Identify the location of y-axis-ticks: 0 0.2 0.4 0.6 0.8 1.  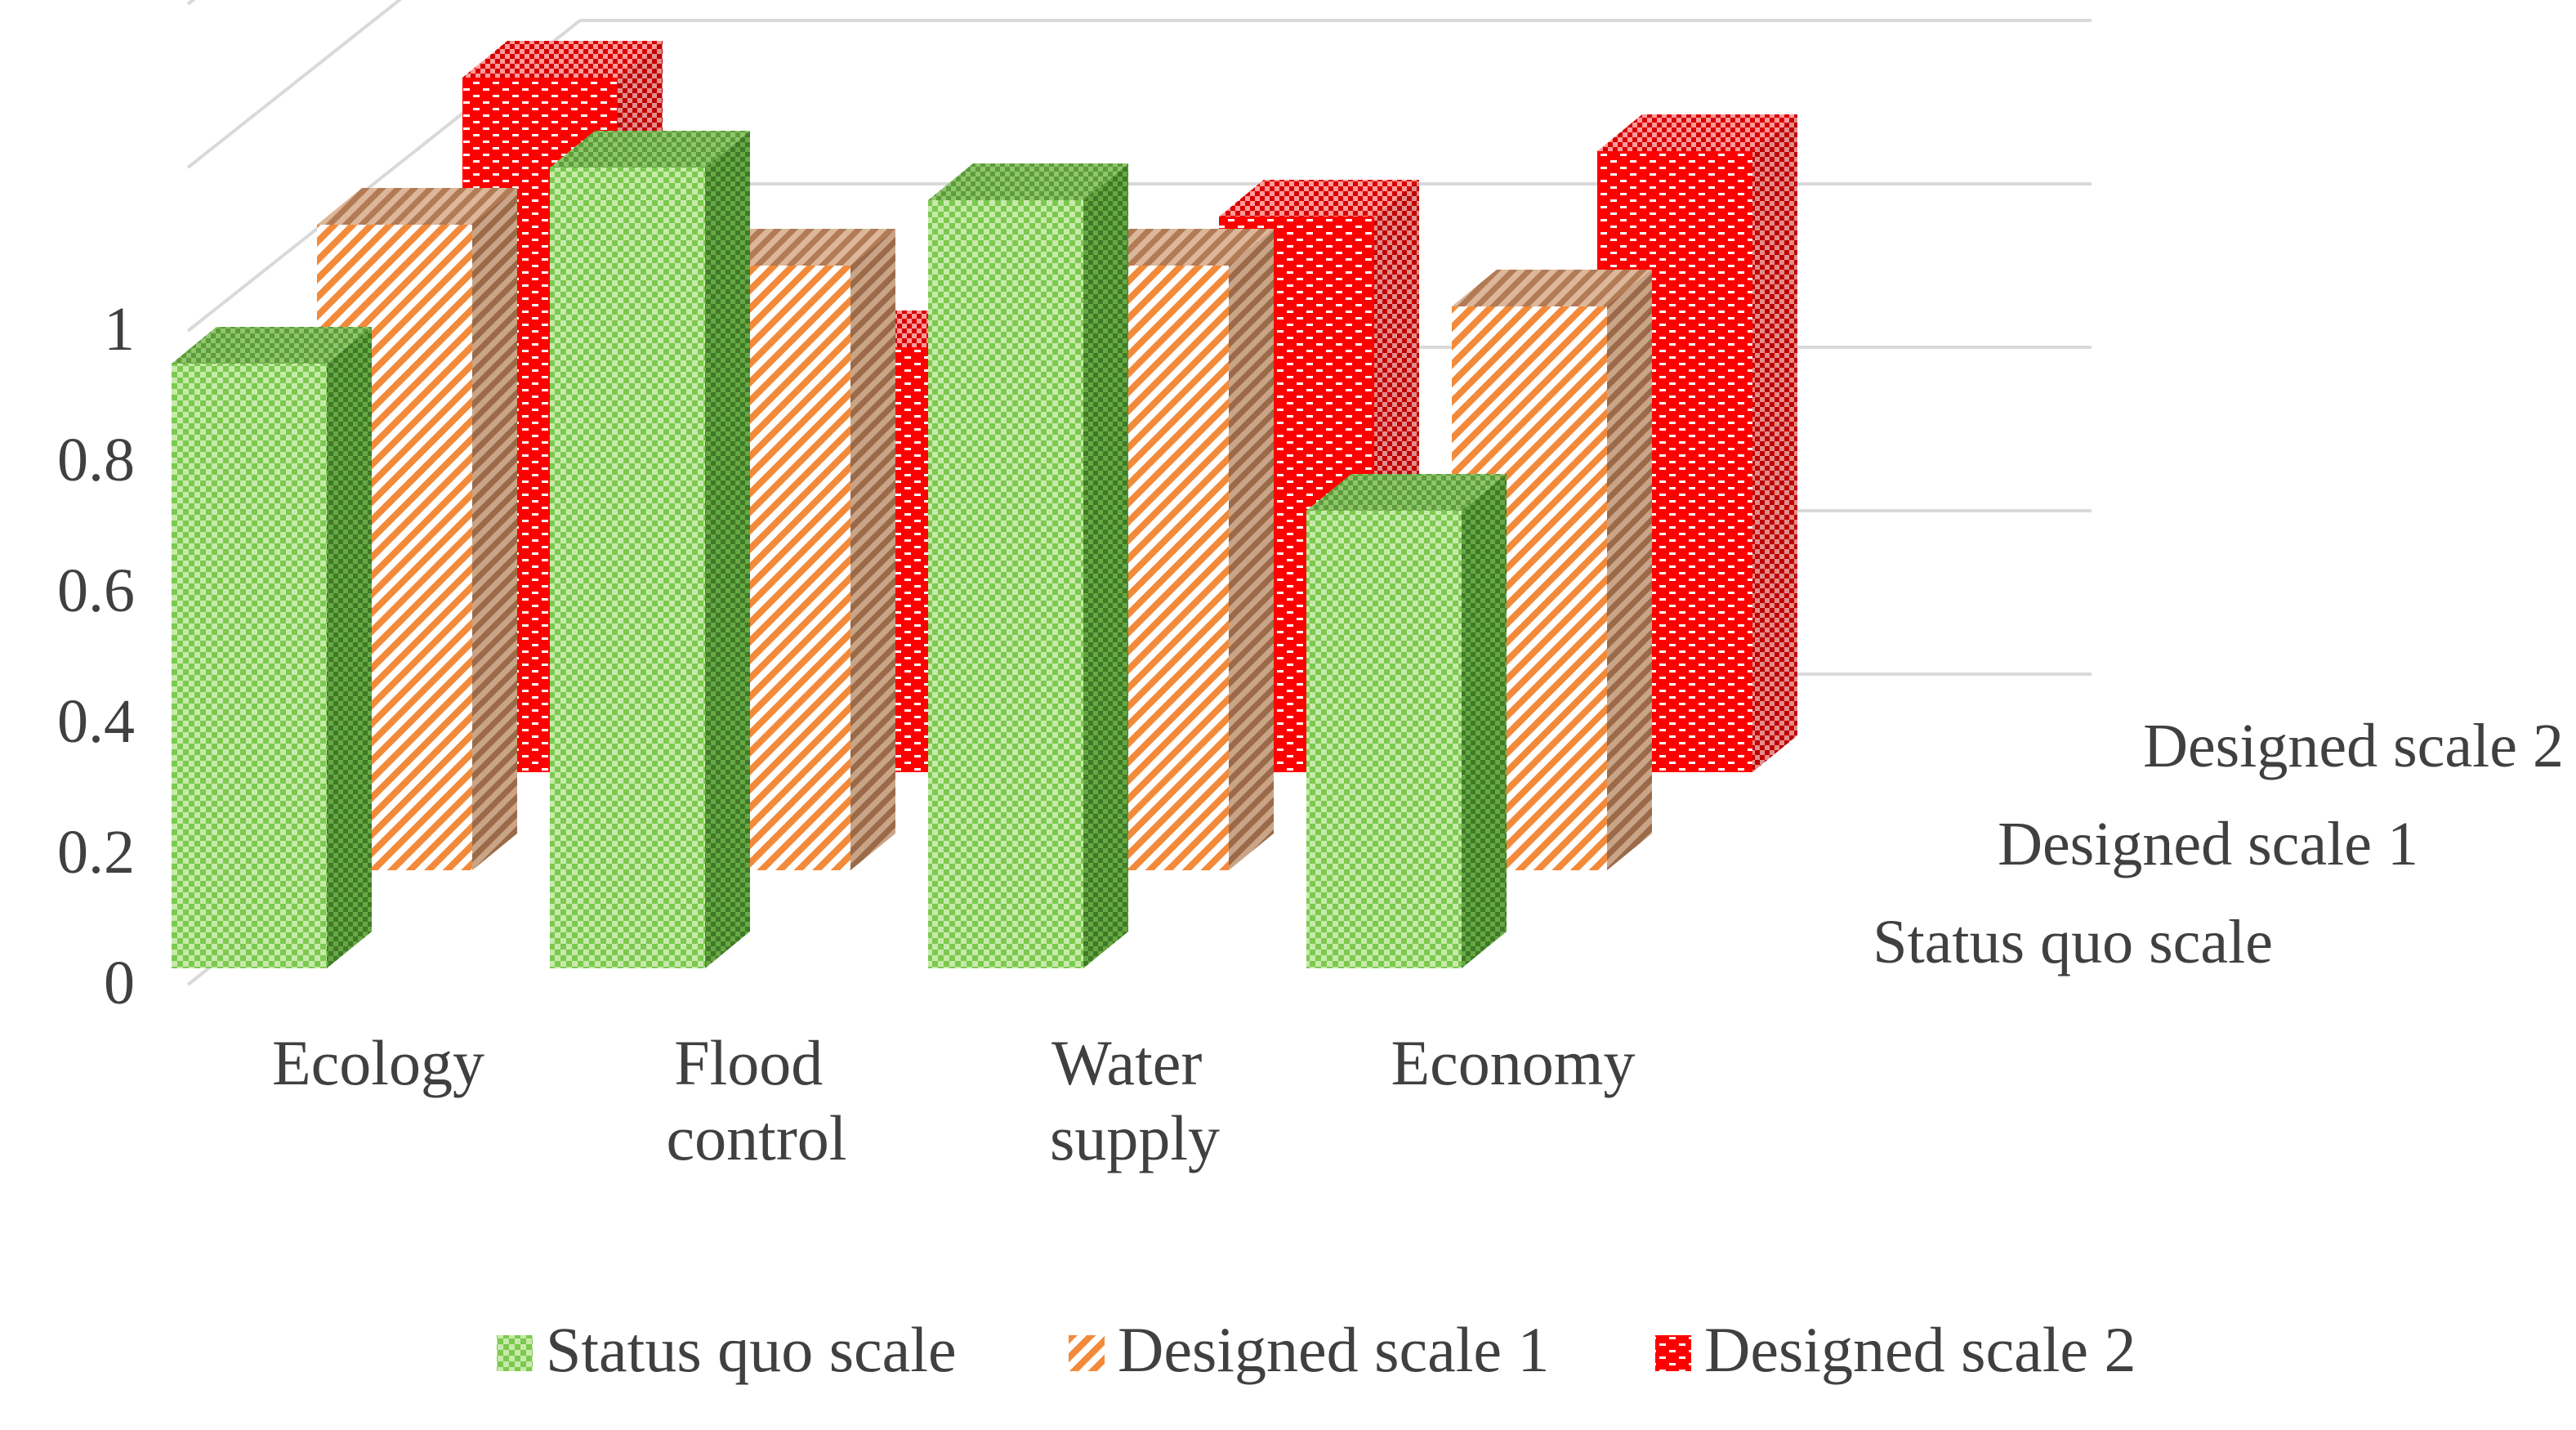
(96, 656).